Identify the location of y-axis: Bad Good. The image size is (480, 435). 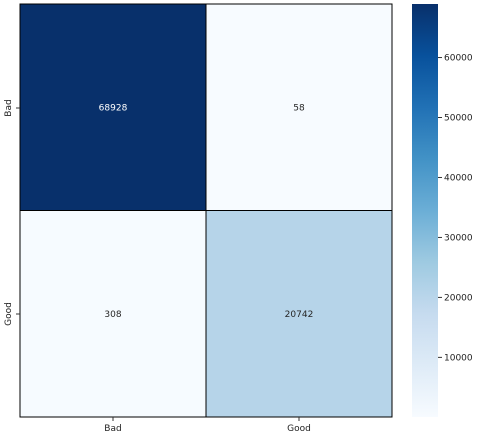
(12, 212).